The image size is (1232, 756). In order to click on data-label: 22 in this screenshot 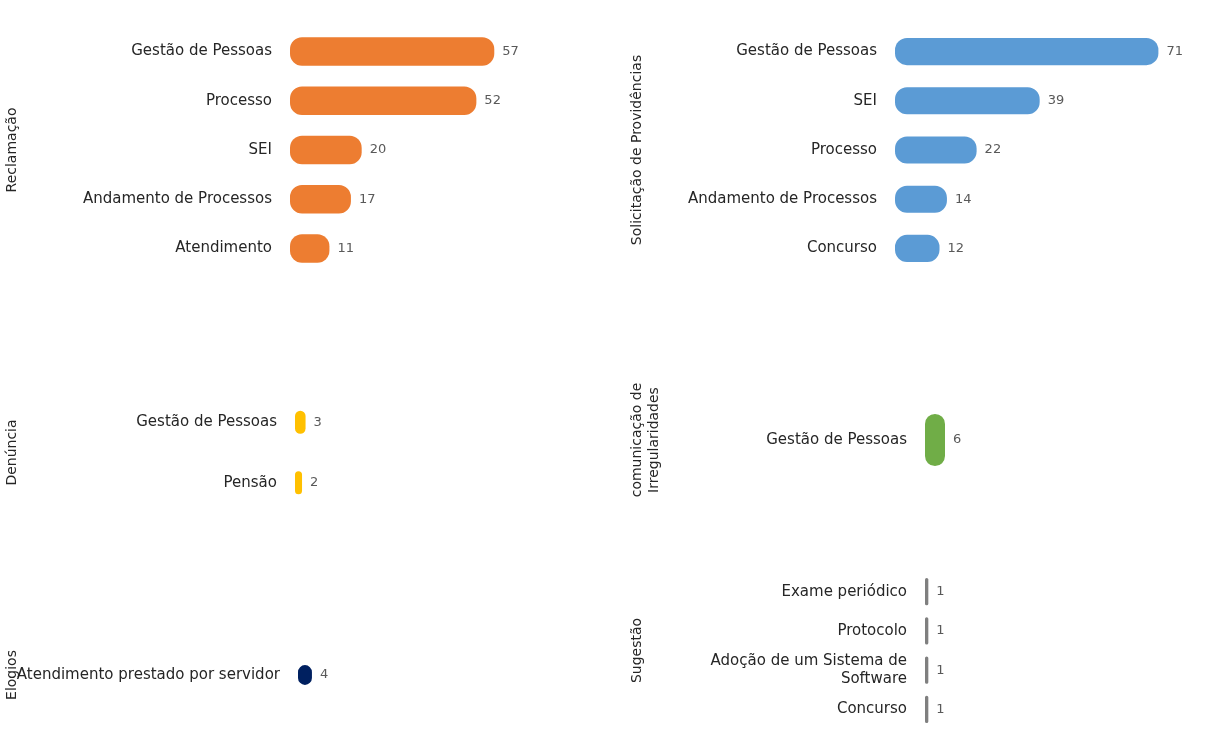, I will do `click(993, 149)`.